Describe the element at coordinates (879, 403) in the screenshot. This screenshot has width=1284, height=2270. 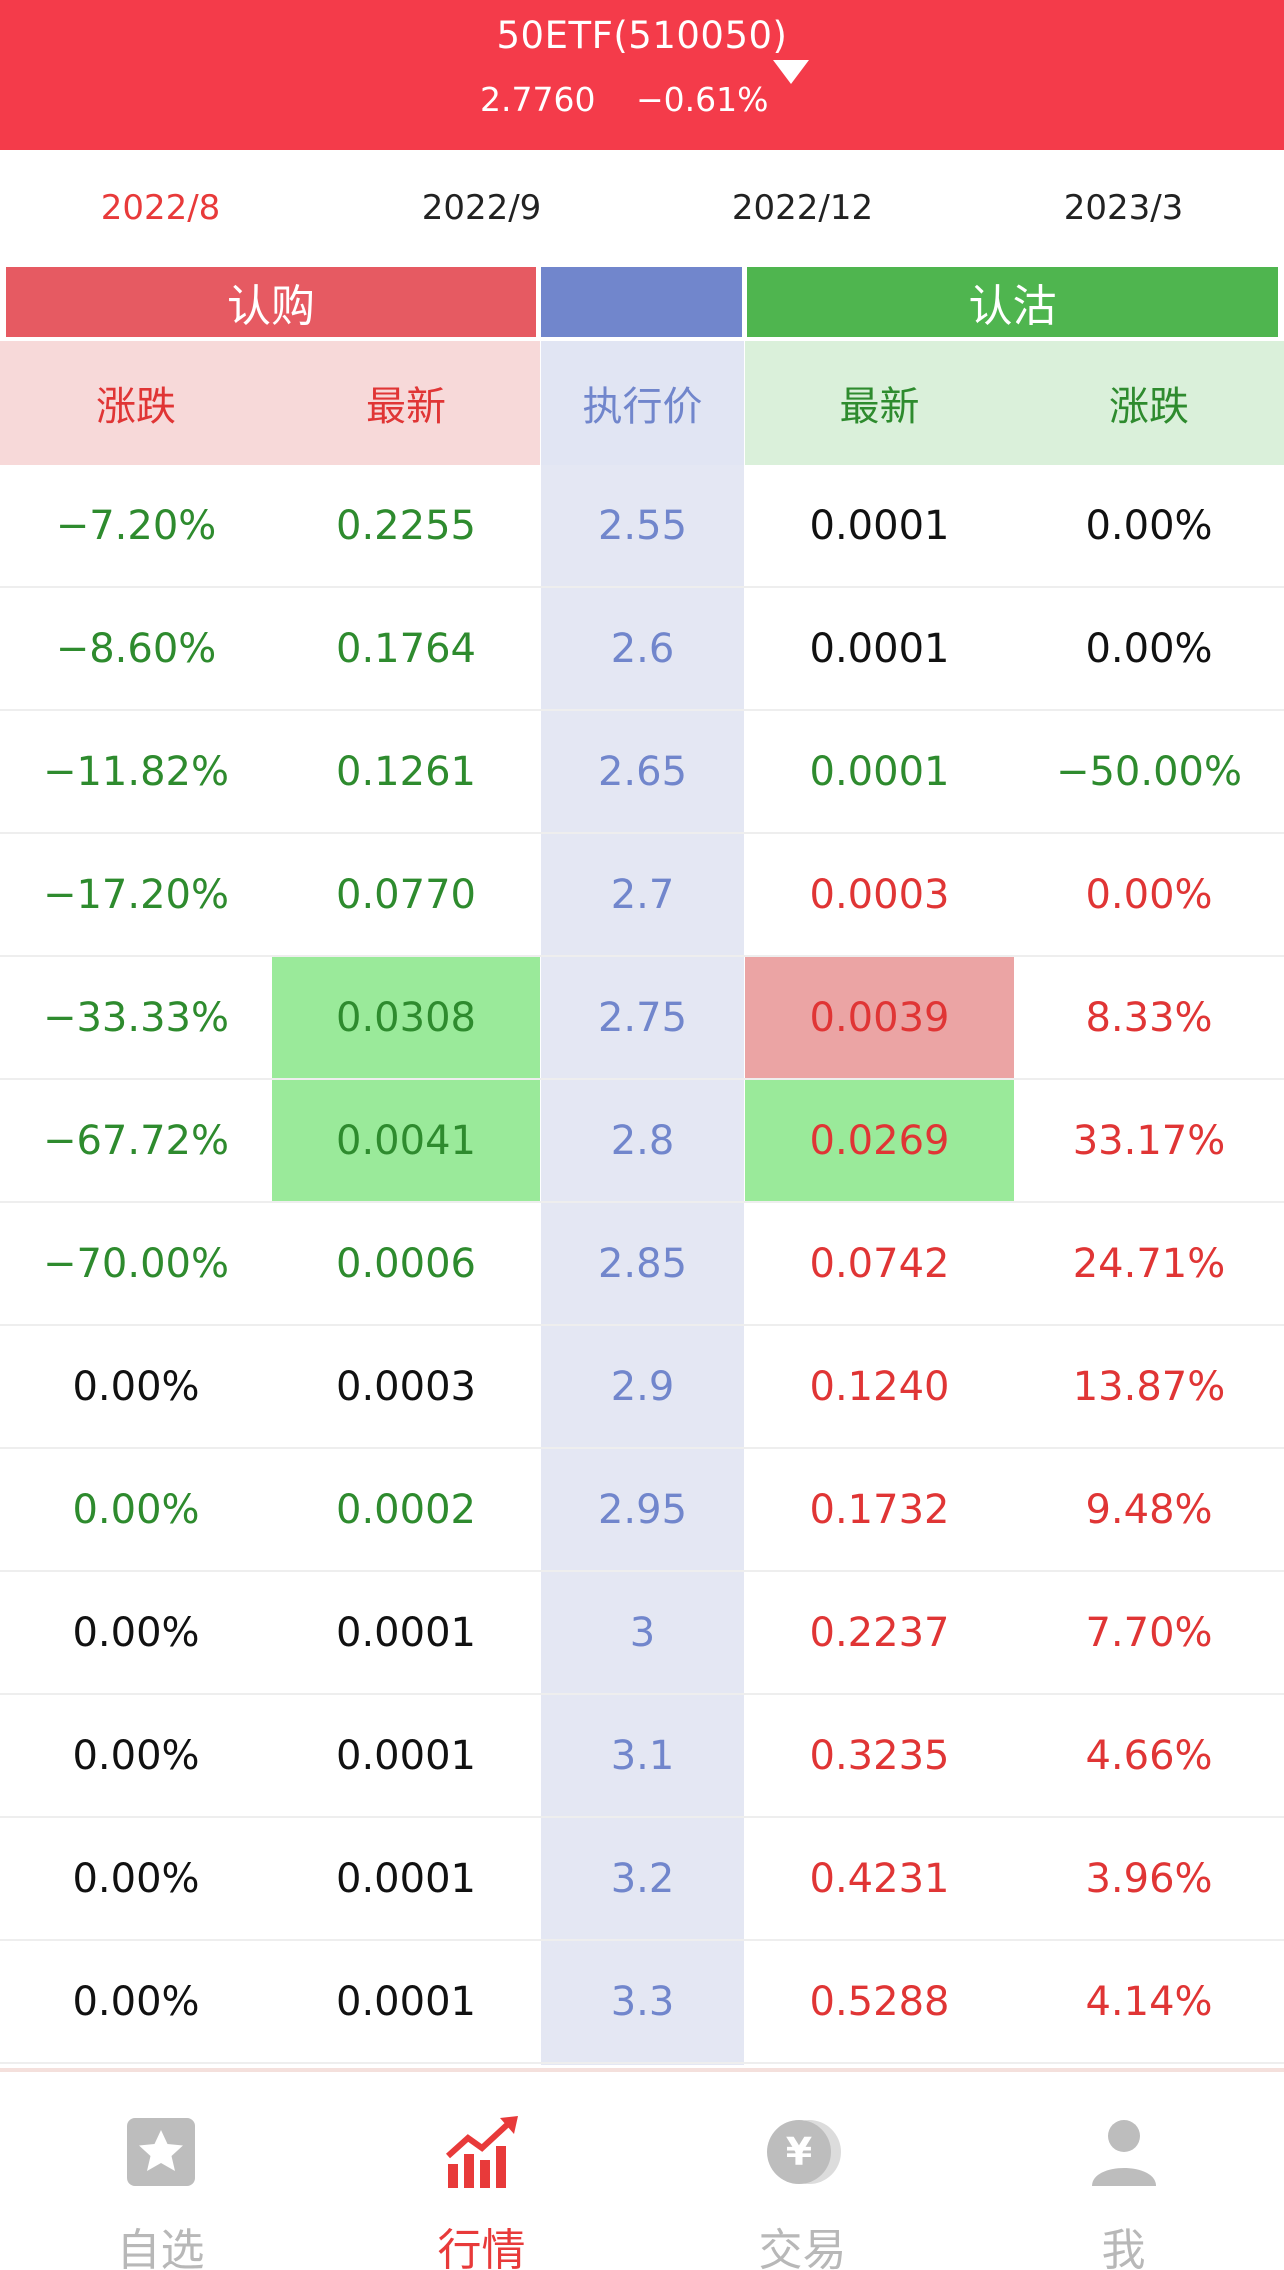
I see `col-put-latest: 最新` at that location.